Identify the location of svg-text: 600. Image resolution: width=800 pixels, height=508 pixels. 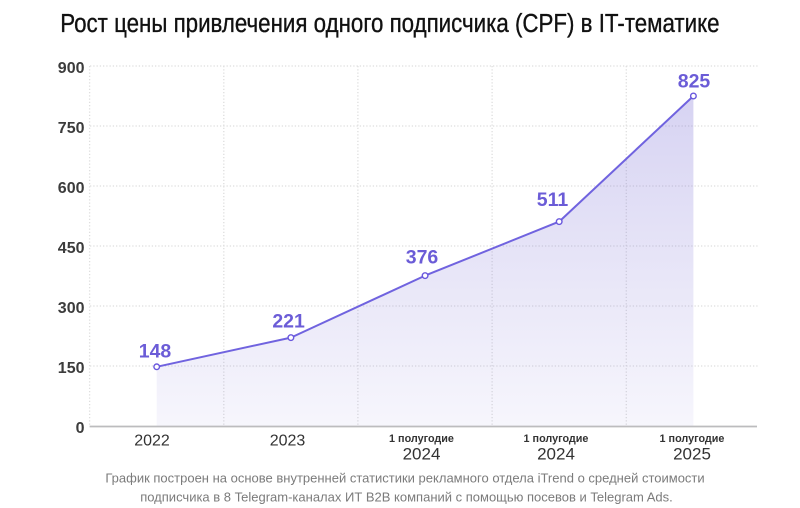
(71, 188).